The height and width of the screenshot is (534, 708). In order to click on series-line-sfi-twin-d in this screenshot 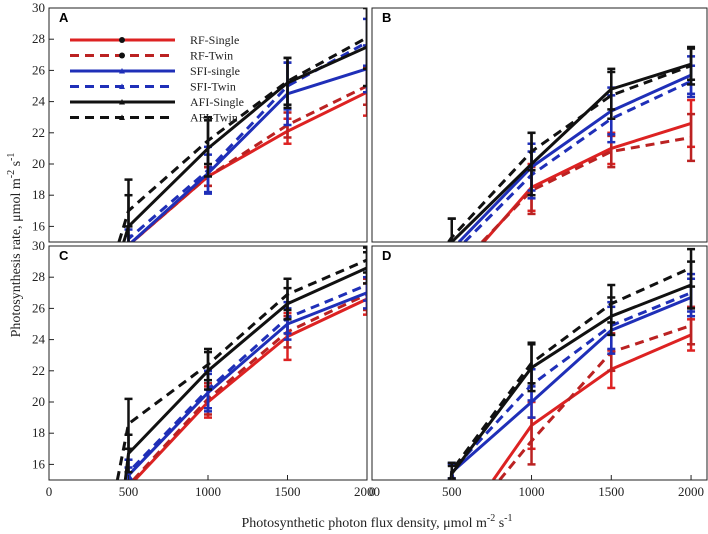, I will do `click(571, 385)`.